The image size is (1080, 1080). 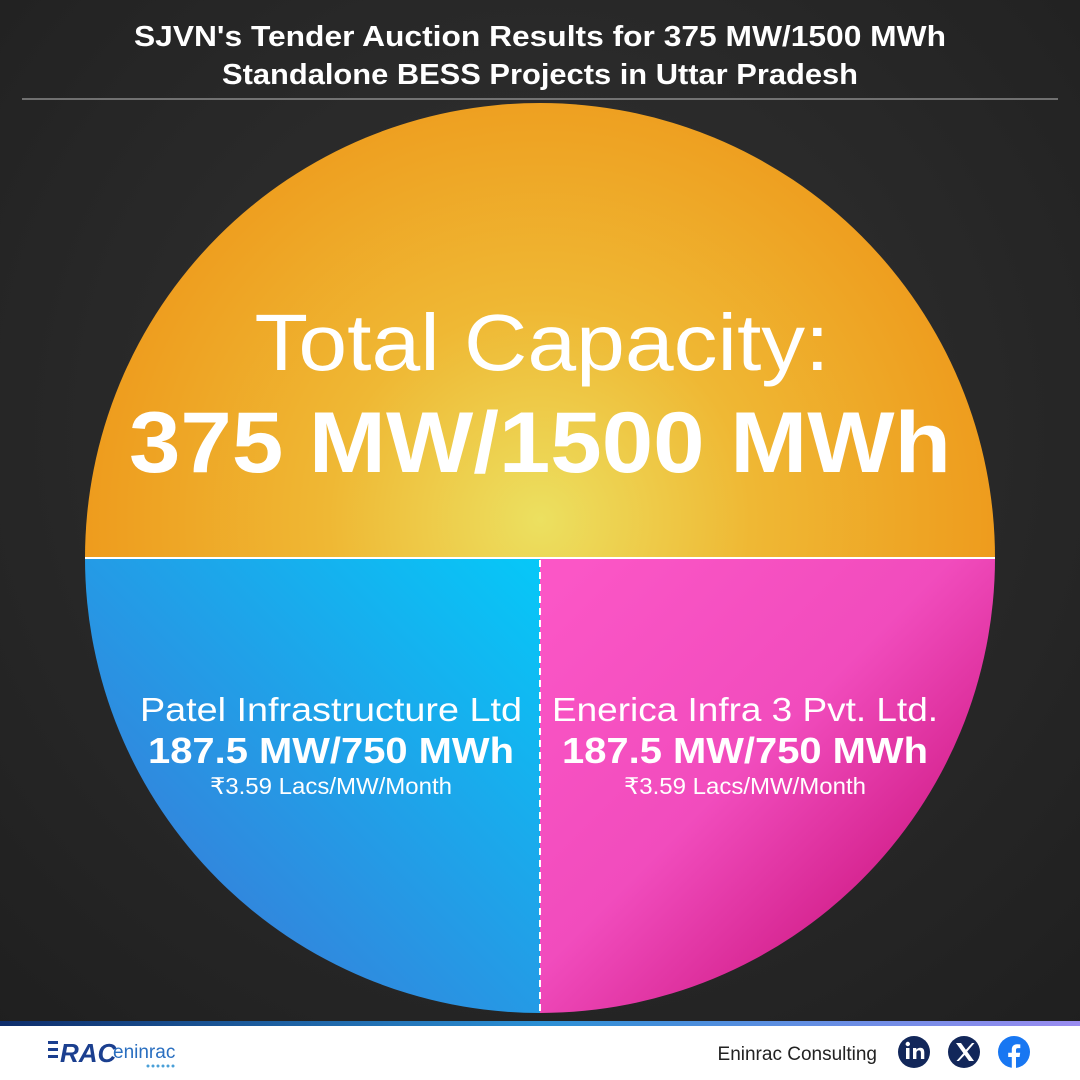 What do you see at coordinates (331, 709) in the screenshot?
I see `segment-name: Patel Infrastructure Ltd` at bounding box center [331, 709].